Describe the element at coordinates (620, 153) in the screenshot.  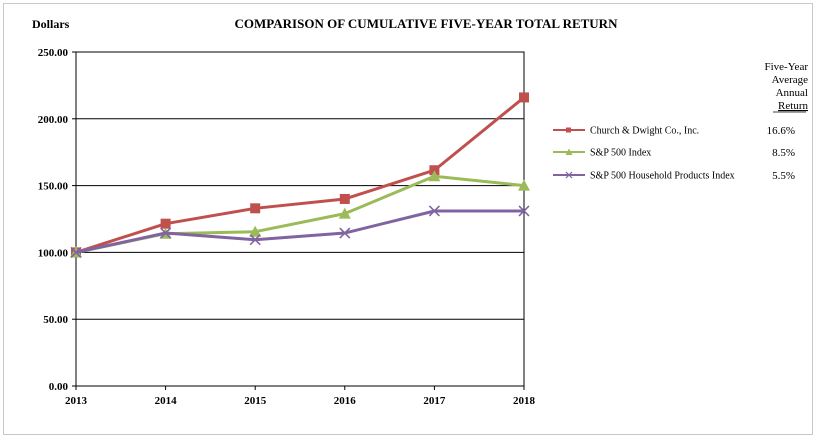
I see `legend-label: S&P 500 Index` at that location.